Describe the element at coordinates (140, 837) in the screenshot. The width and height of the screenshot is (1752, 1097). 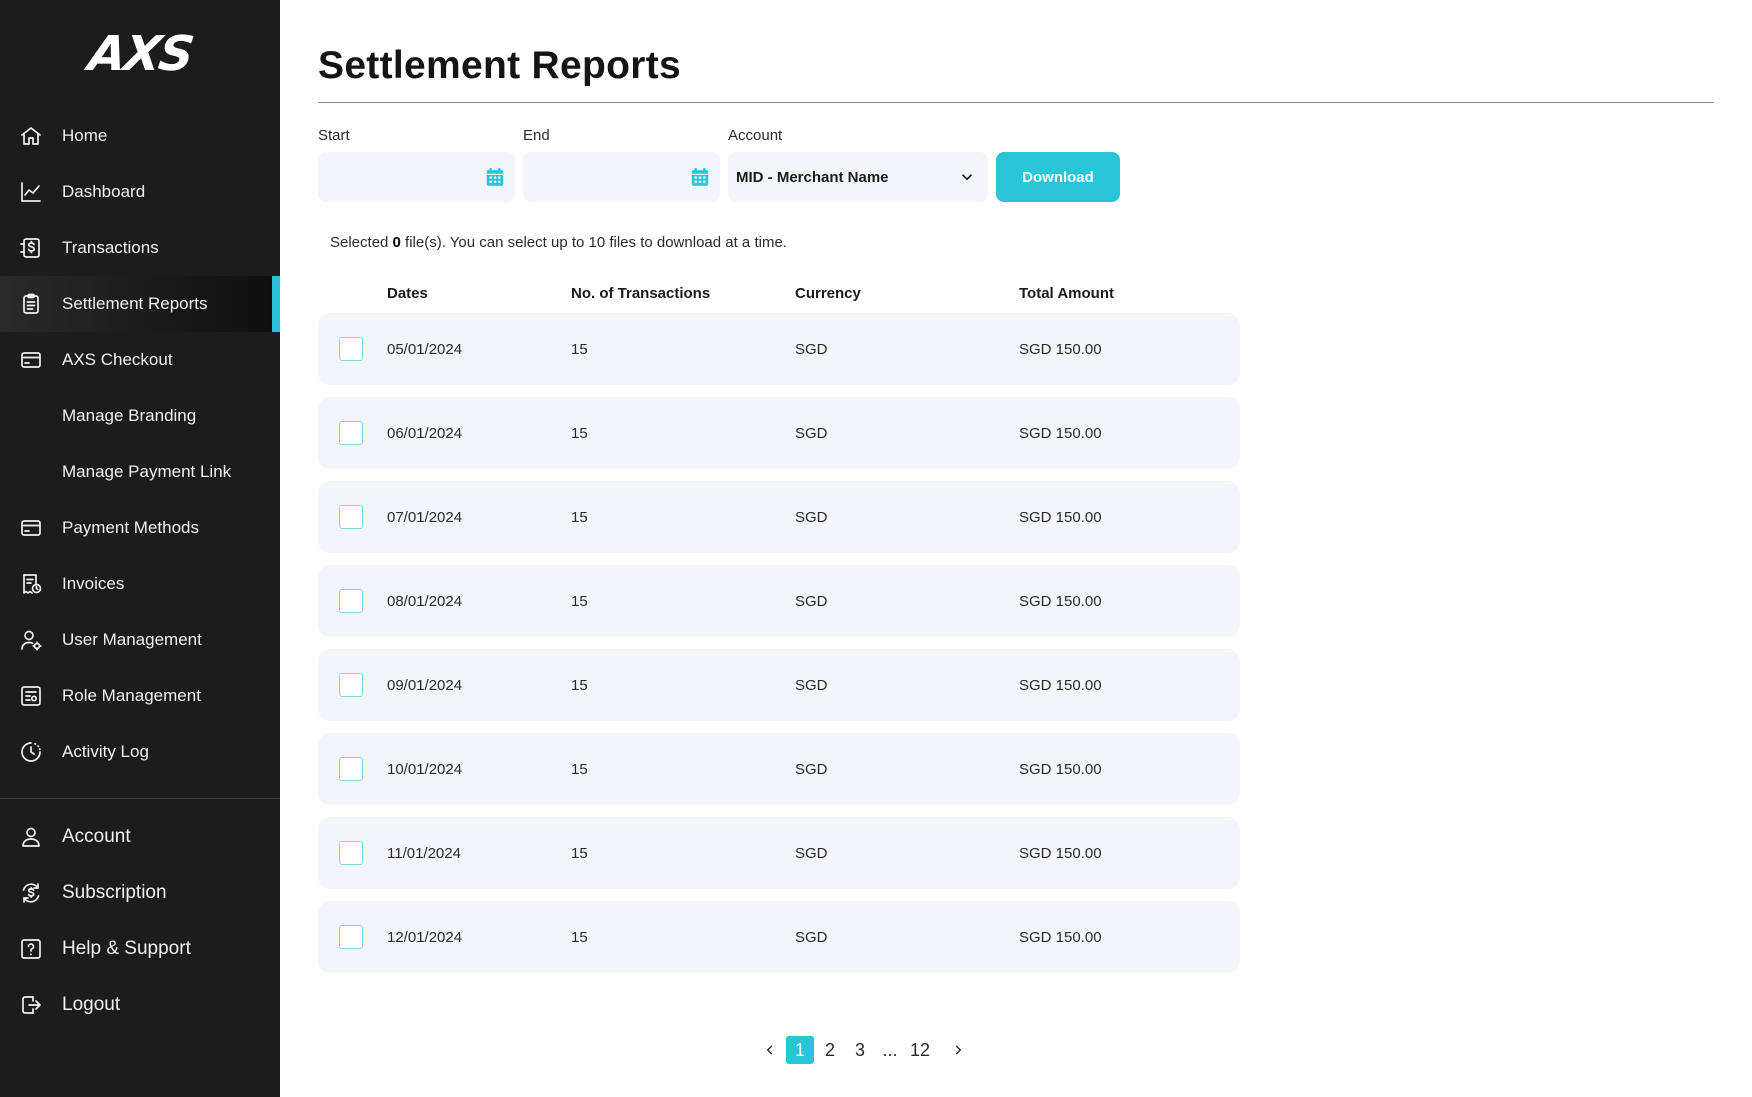
I see `sidebar-item-account: Account` at that location.